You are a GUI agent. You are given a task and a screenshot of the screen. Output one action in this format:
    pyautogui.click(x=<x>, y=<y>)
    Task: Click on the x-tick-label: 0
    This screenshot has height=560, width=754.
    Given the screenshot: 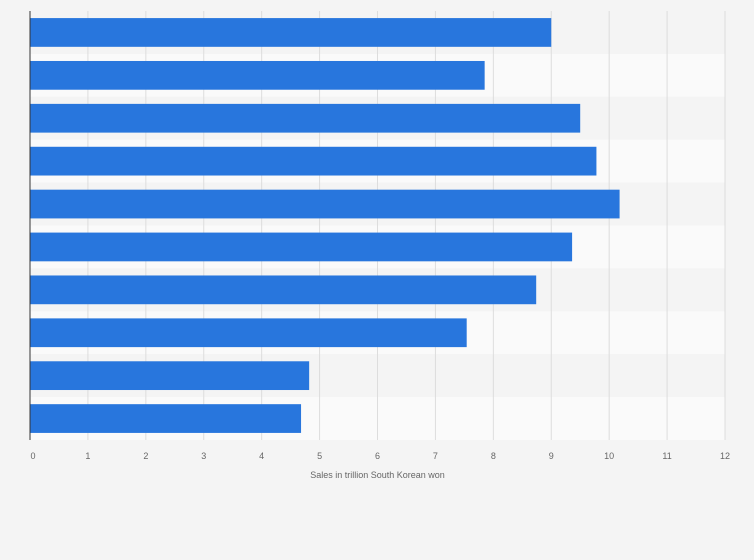 What is the action you would take?
    pyautogui.click(x=32, y=456)
    